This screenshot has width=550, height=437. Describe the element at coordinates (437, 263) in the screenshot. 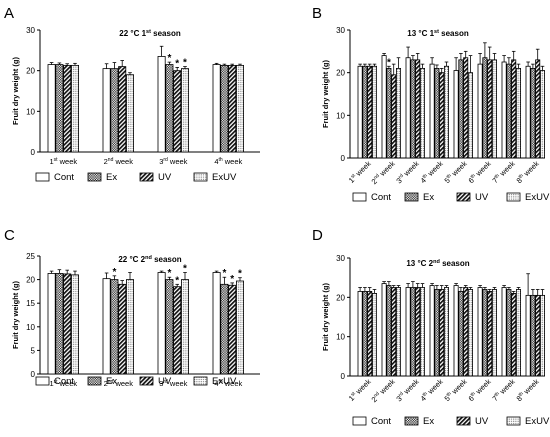

I see `panel-title: 13 °C 2nd season` at that location.